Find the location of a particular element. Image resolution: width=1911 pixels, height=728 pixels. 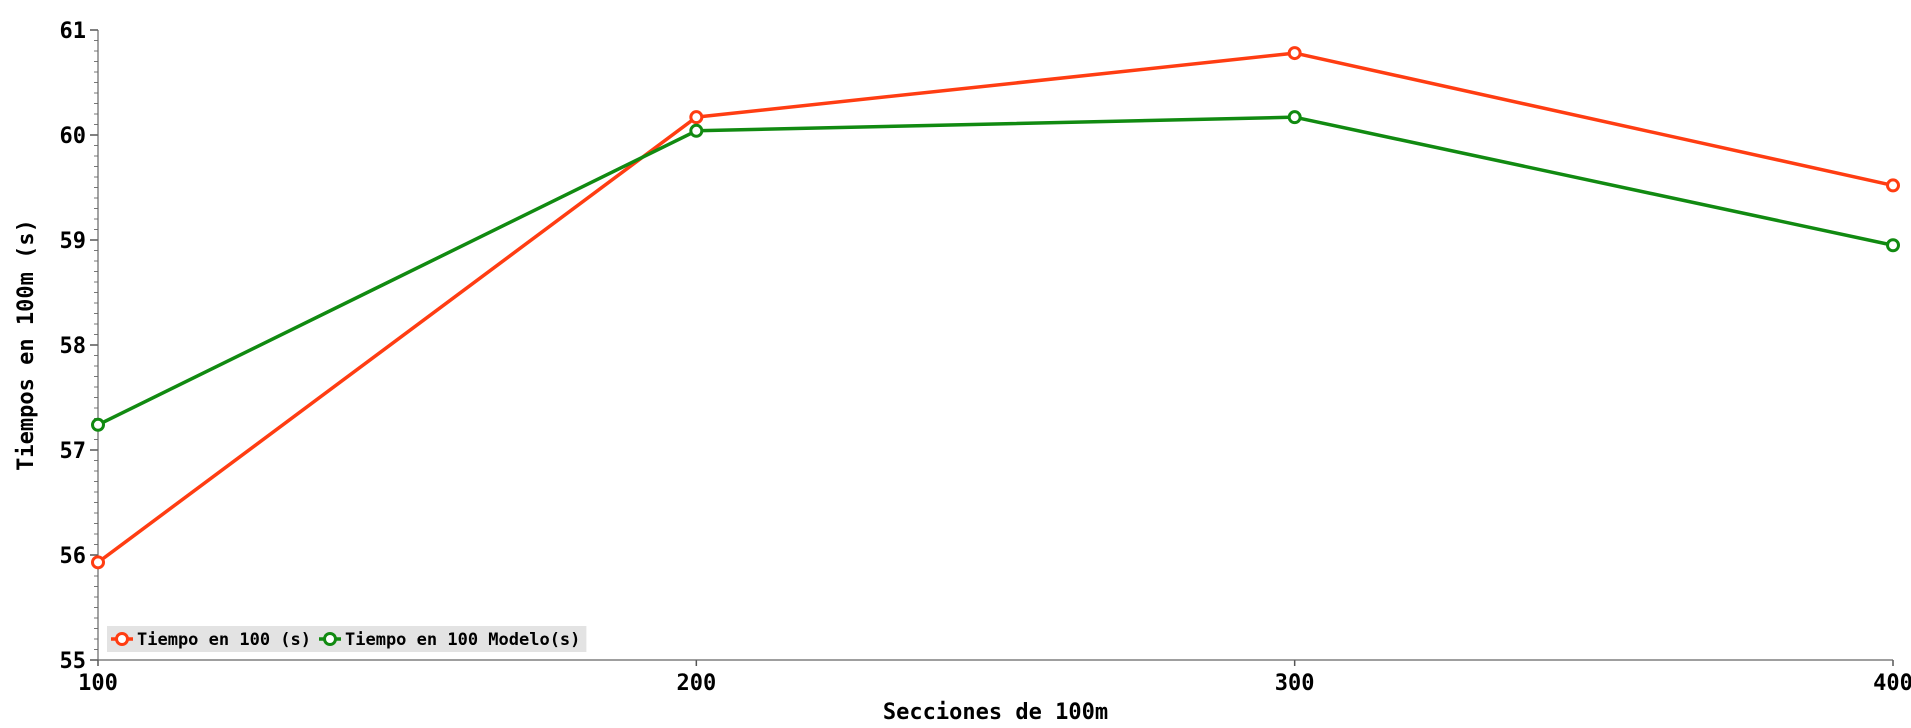

y-tick-label: 59 is located at coordinates (73, 241).